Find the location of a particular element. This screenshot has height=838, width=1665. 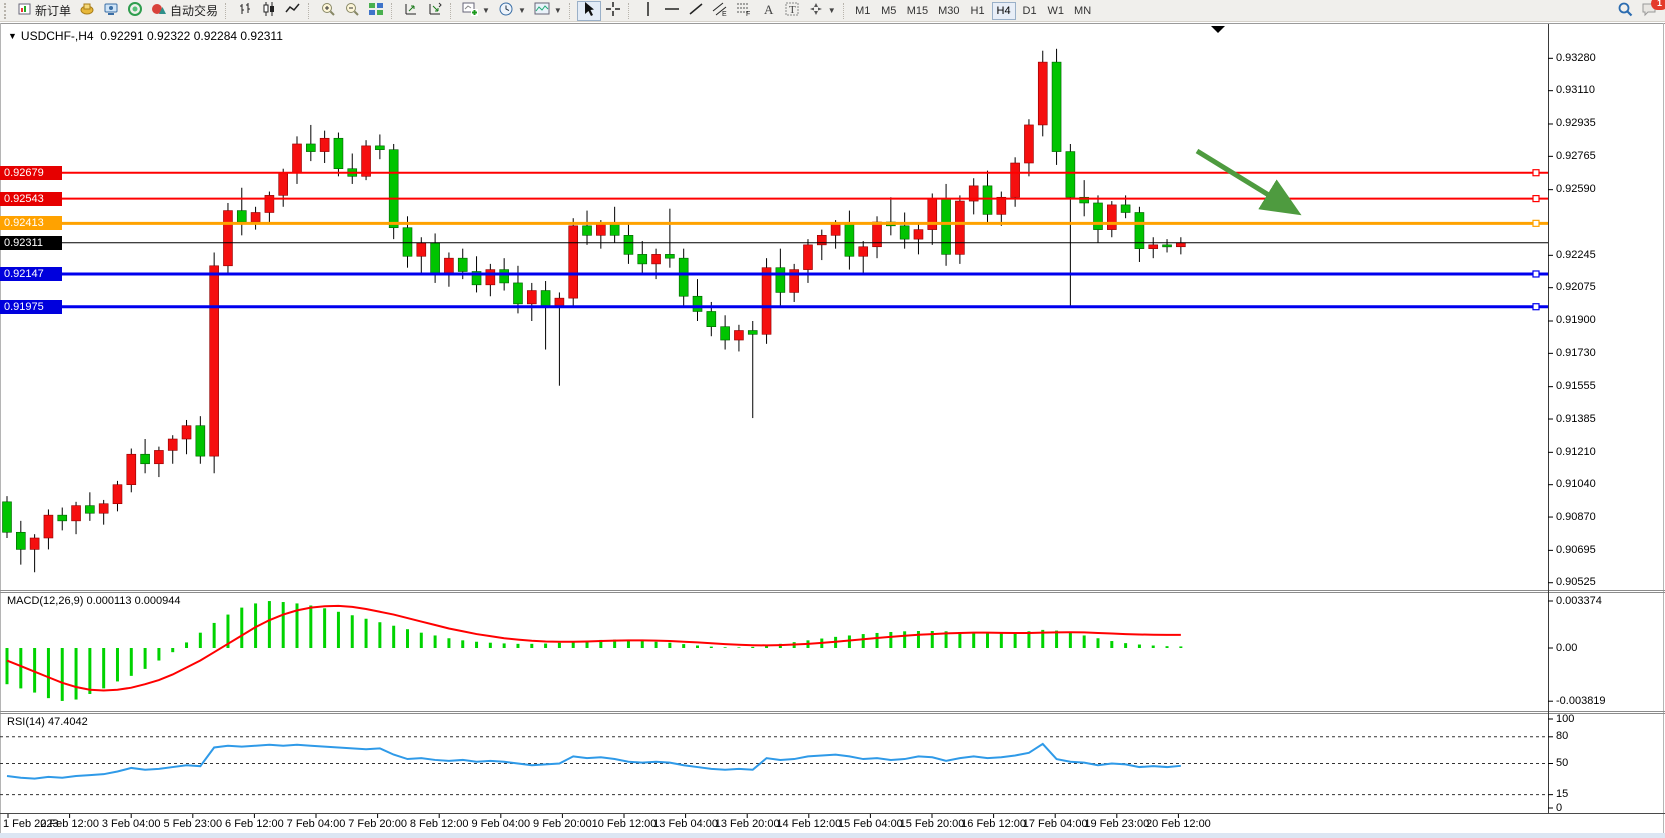

signals-button is located at coordinates (135, 11).